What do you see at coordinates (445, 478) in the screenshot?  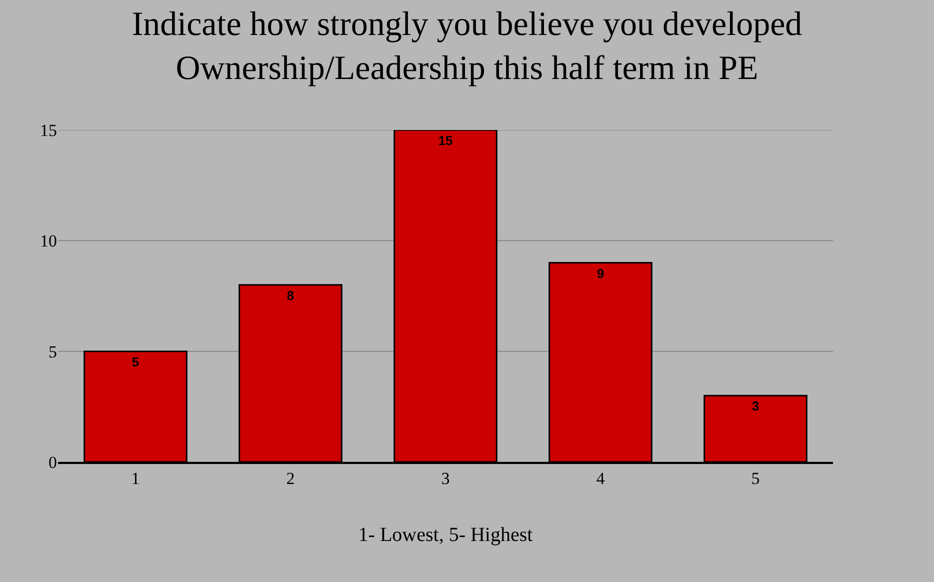 I see `x-tick-label: 3` at bounding box center [445, 478].